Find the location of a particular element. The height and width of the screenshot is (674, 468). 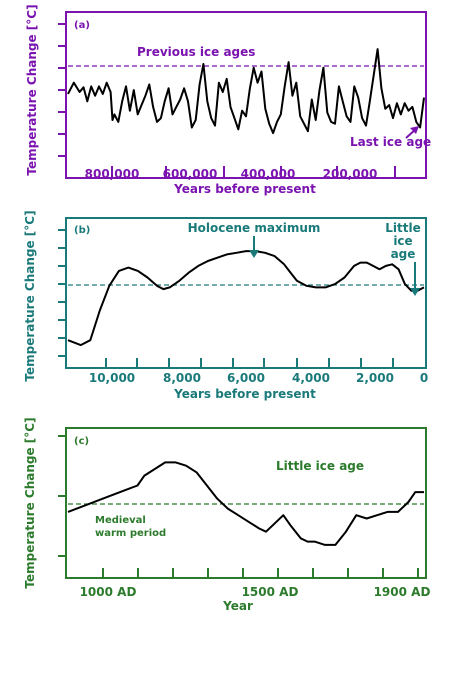

panel-c-tick-label-1500ad: 1500 AD is located at coordinates (270, 592).